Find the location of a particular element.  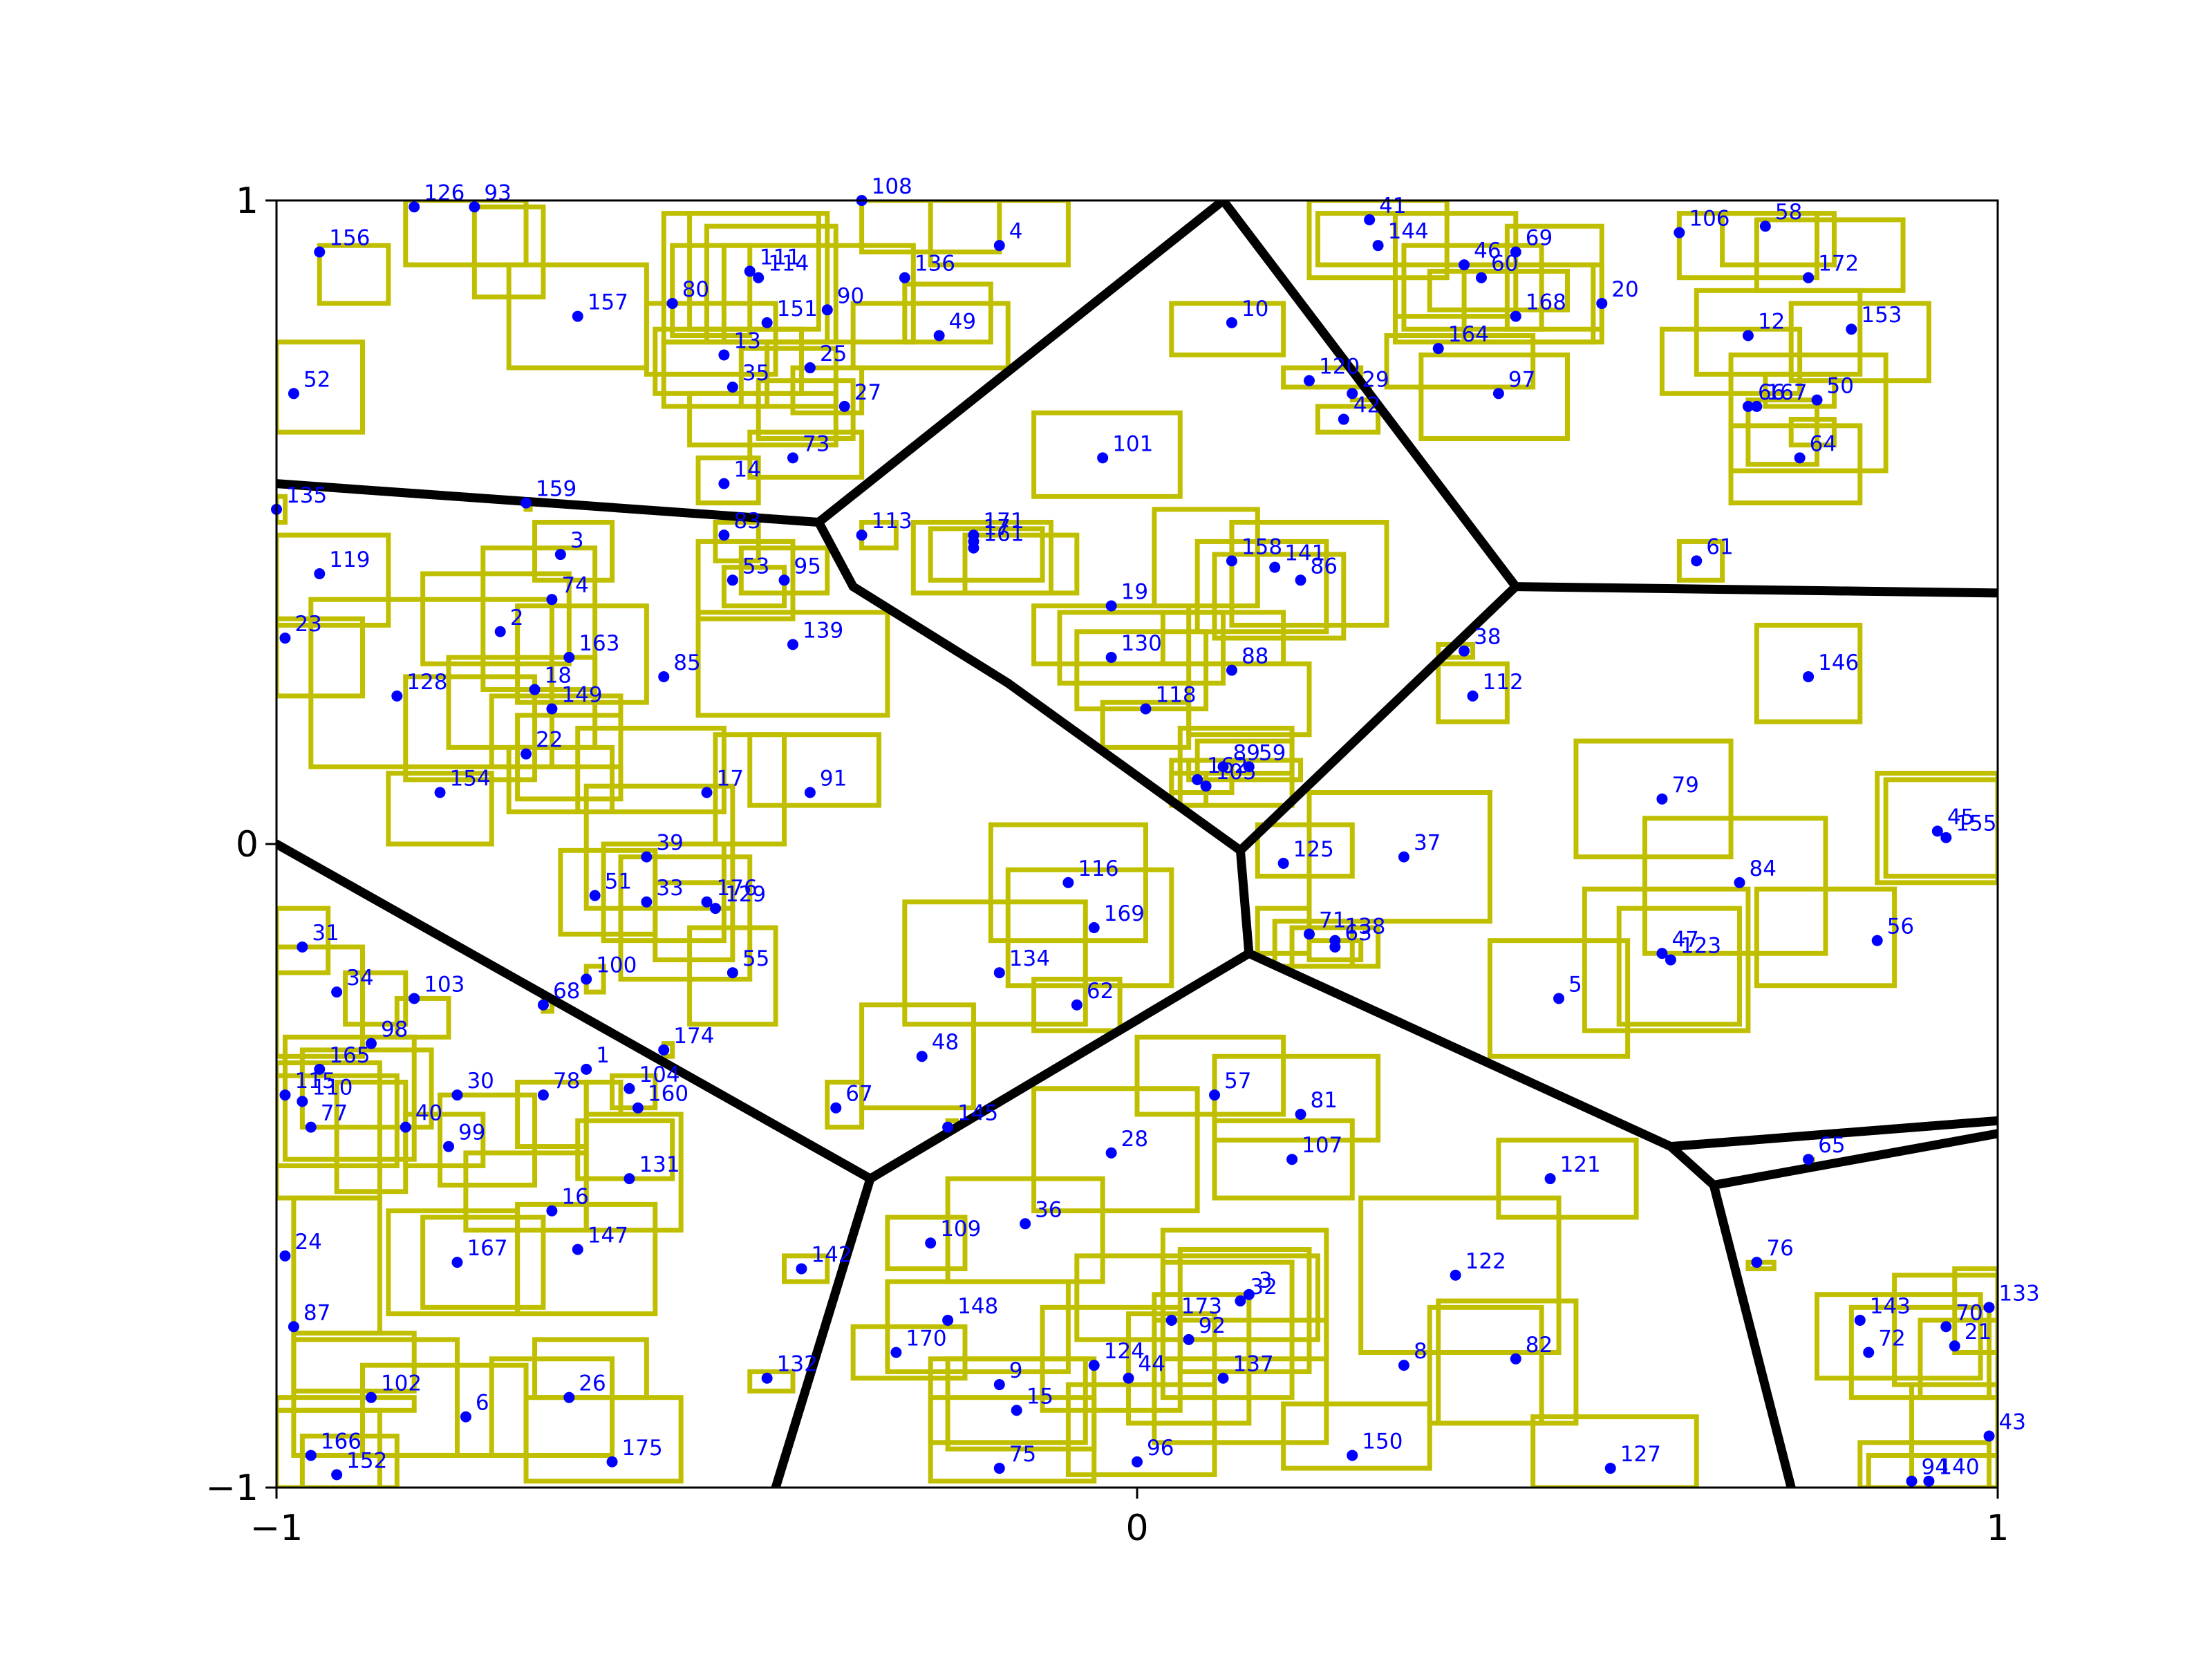

point-label-48: 48 is located at coordinates (946, 1042).